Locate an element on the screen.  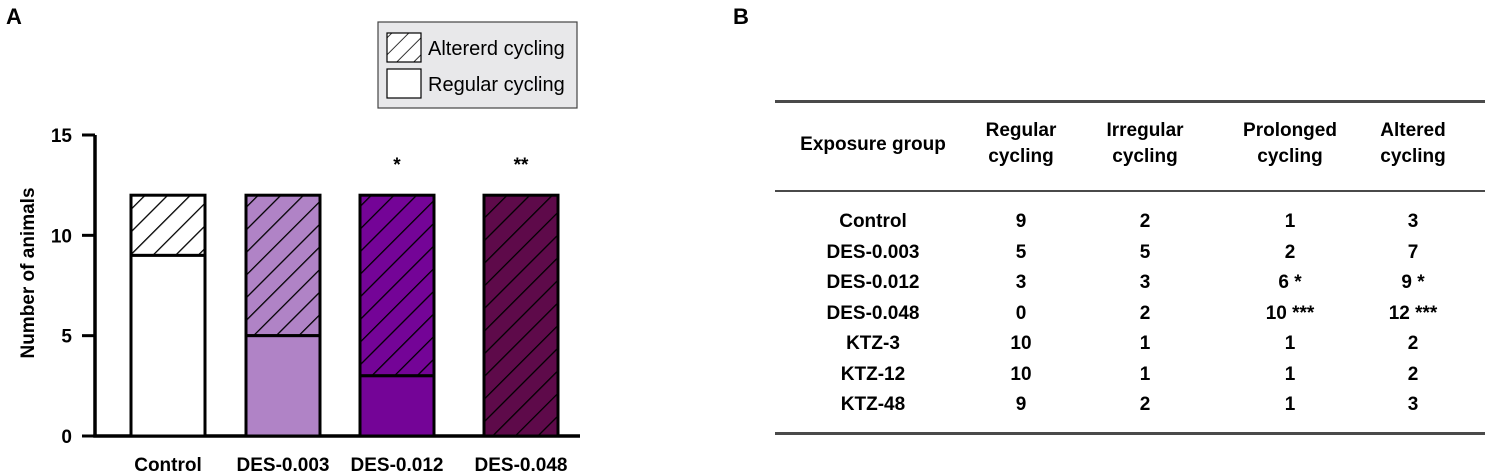
significance-marker: * is located at coordinates (397, 165).